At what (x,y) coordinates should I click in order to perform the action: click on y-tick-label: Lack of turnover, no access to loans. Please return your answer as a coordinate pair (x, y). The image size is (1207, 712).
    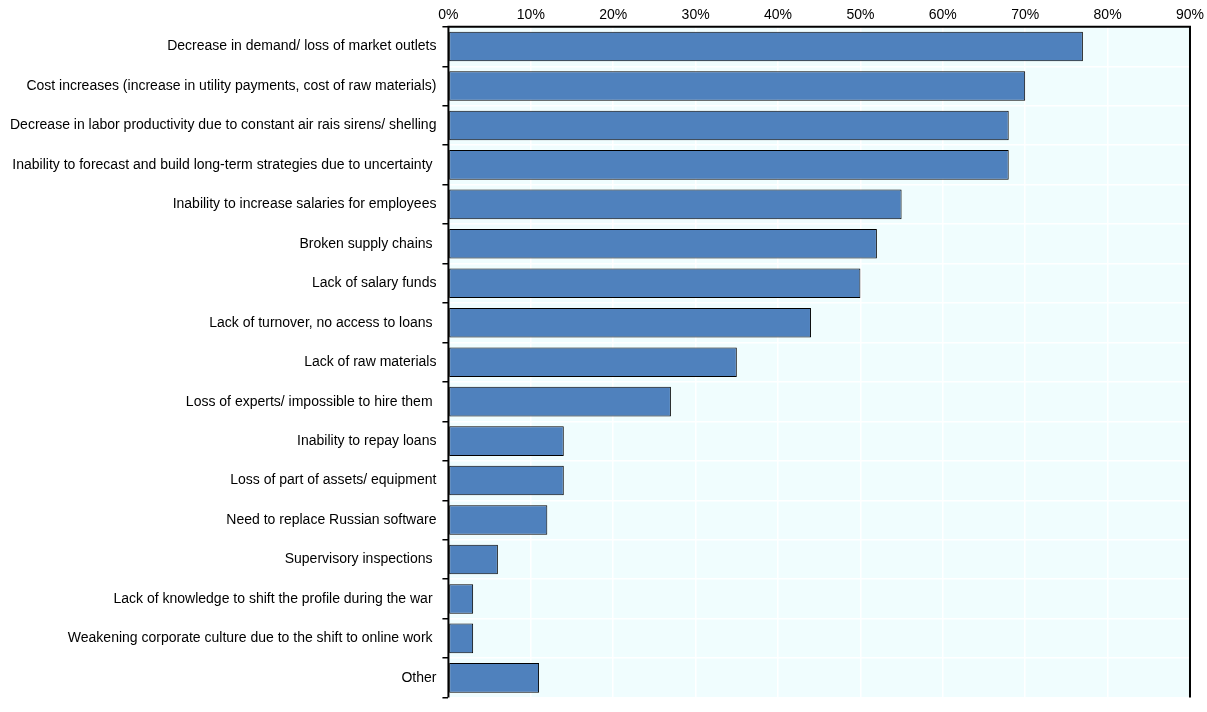
    Looking at the image, I should click on (323, 321).